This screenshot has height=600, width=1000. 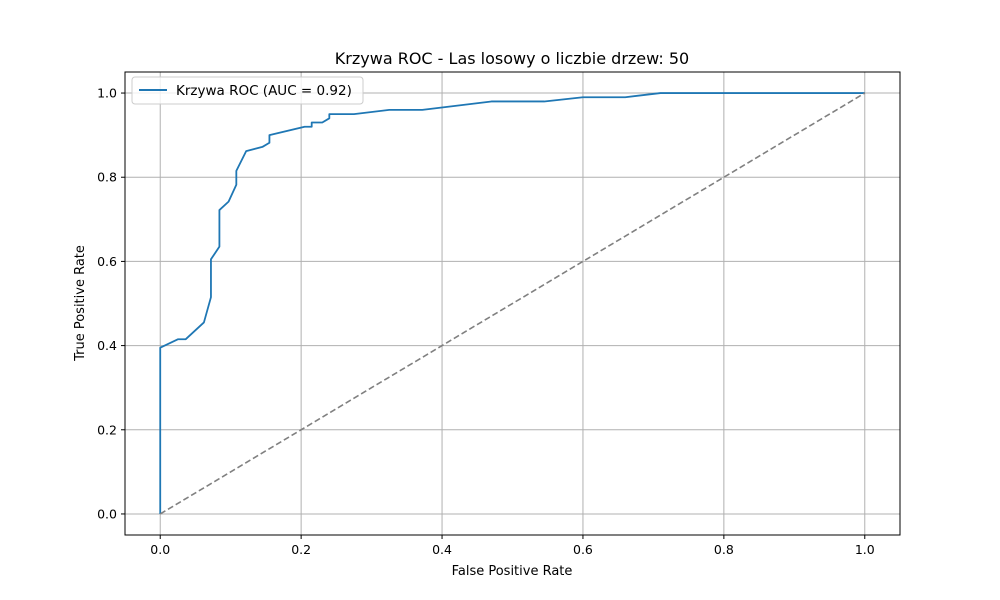 I want to click on x-tick-label: 0.8, so click(x=724, y=549).